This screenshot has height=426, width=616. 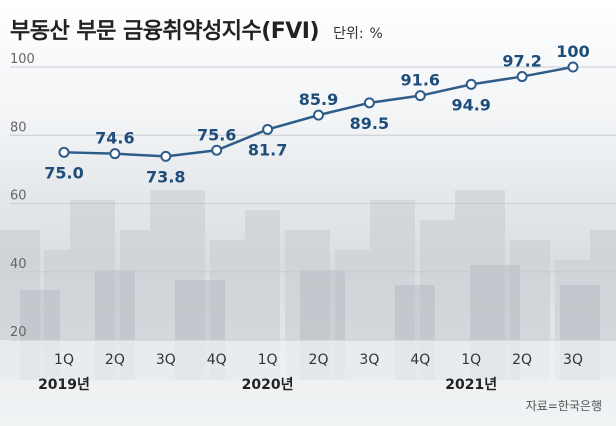 What do you see at coordinates (18, 127) in the screenshot?
I see `y-tick-label: 80` at bounding box center [18, 127].